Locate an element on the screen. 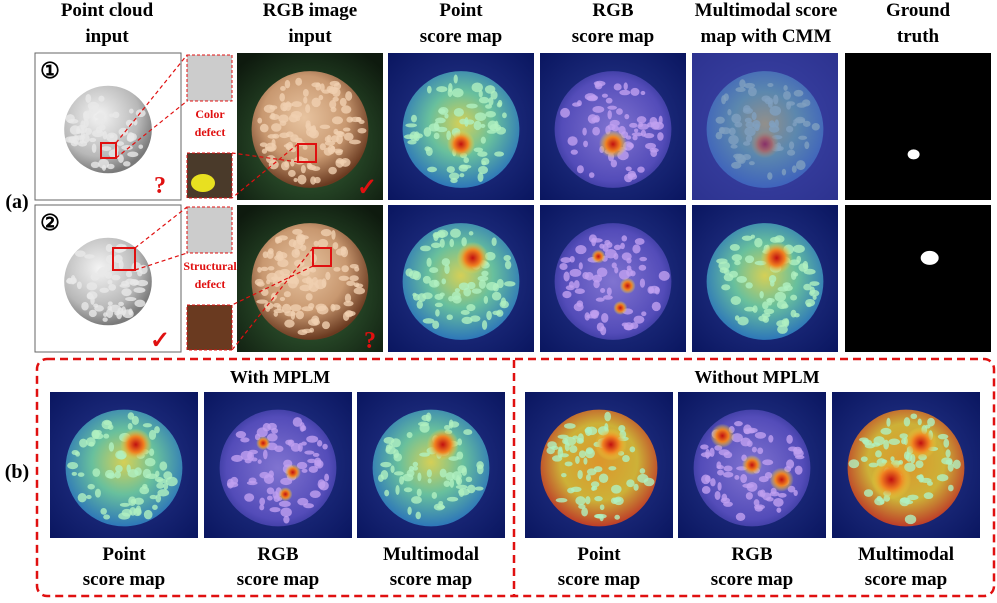  caption-line: RGB is located at coordinates (278, 554).